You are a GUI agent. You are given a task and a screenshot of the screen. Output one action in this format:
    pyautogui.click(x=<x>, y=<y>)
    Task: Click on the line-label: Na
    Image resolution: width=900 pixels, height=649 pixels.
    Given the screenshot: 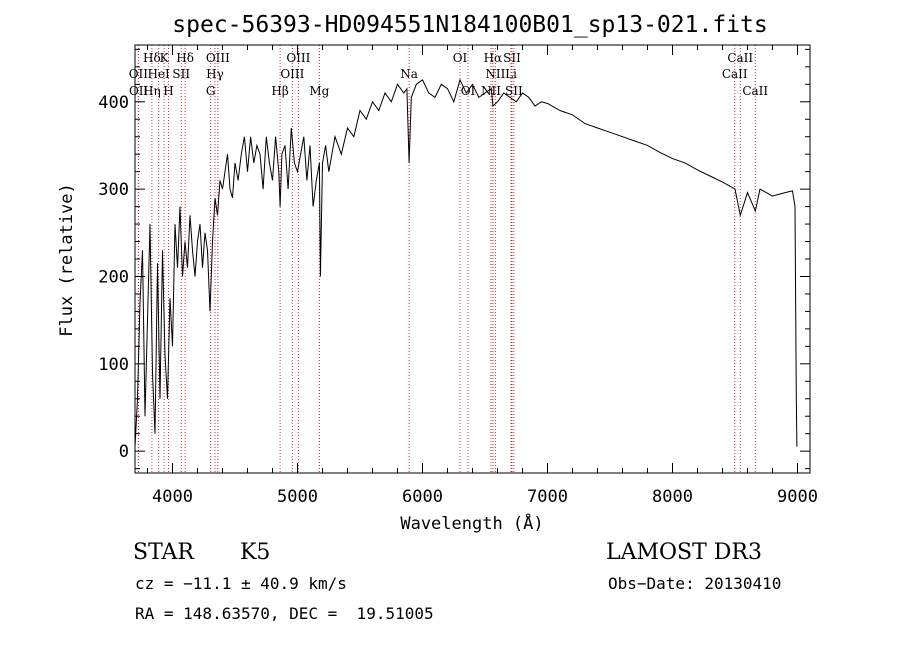 What is the action you would take?
    pyautogui.click(x=409, y=74)
    